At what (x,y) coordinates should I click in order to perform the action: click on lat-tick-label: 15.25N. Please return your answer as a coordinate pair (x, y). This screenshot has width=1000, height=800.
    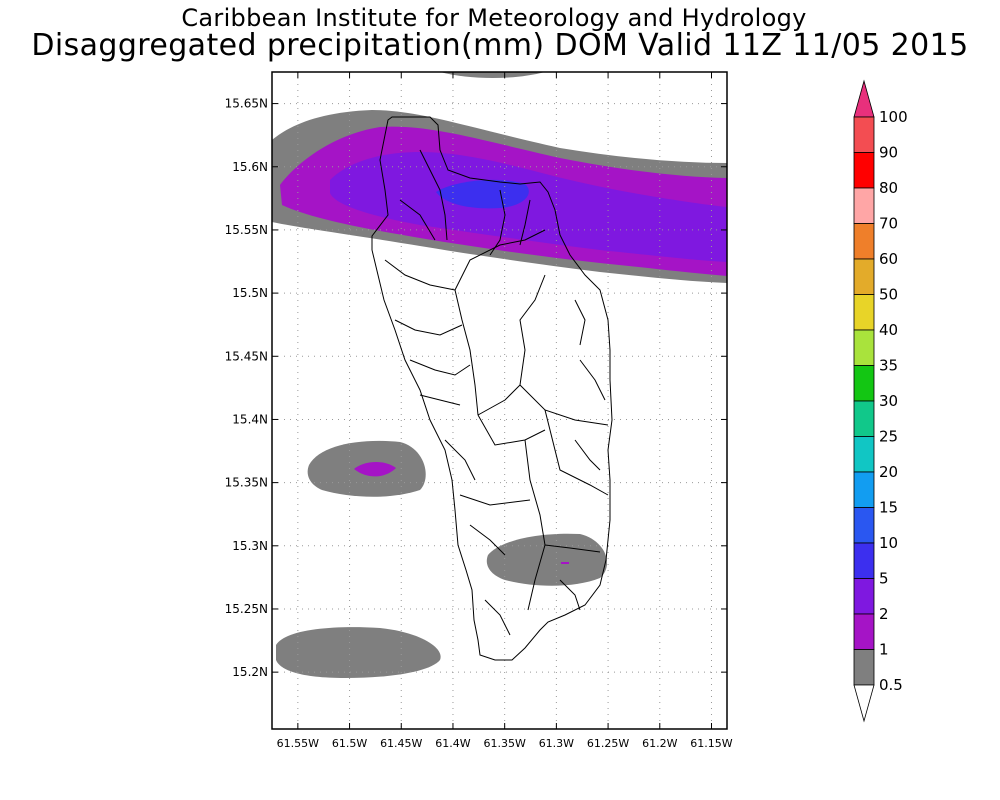
    Looking at the image, I should click on (246, 609).